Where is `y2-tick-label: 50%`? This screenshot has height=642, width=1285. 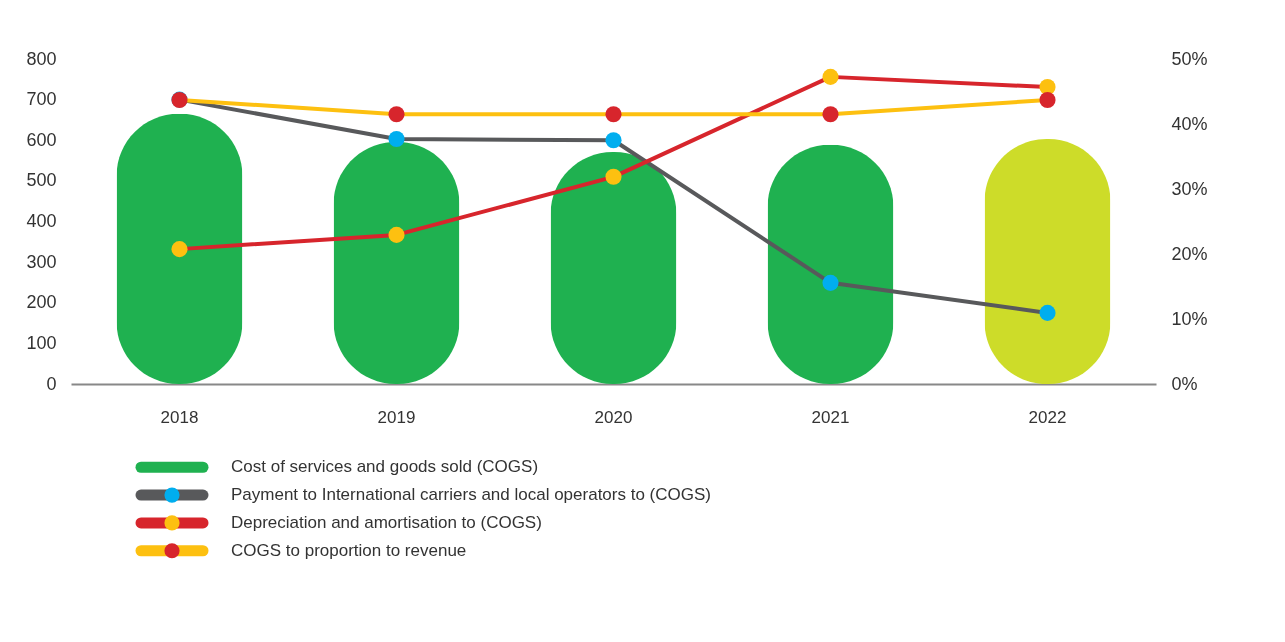 y2-tick-label: 50% is located at coordinates (1189, 58).